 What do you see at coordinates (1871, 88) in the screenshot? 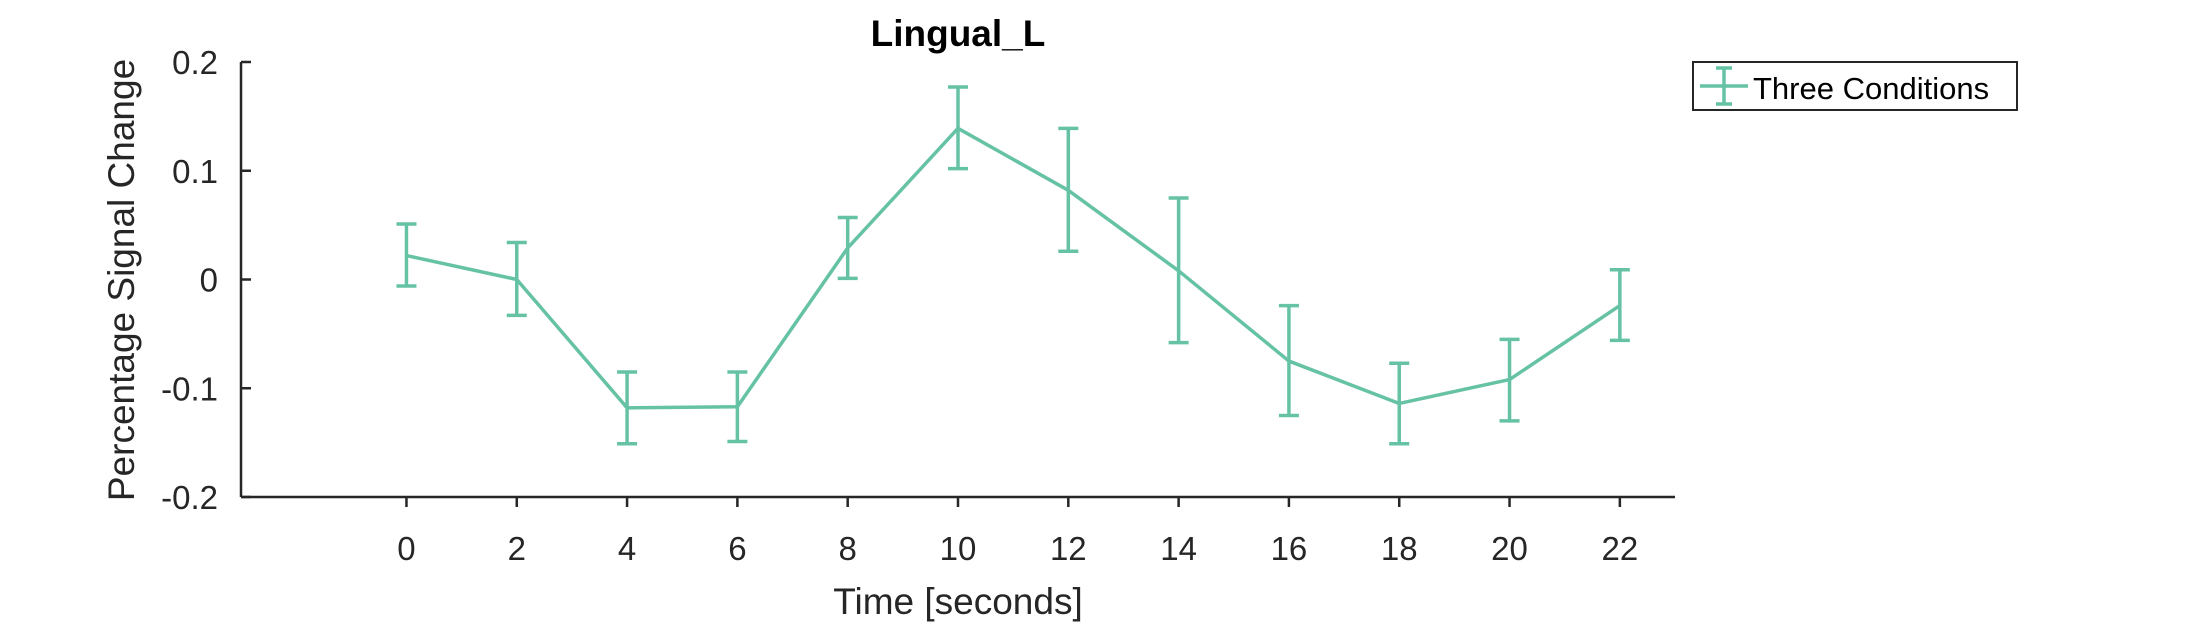
I see `legend-label: Three Conditions` at bounding box center [1871, 88].